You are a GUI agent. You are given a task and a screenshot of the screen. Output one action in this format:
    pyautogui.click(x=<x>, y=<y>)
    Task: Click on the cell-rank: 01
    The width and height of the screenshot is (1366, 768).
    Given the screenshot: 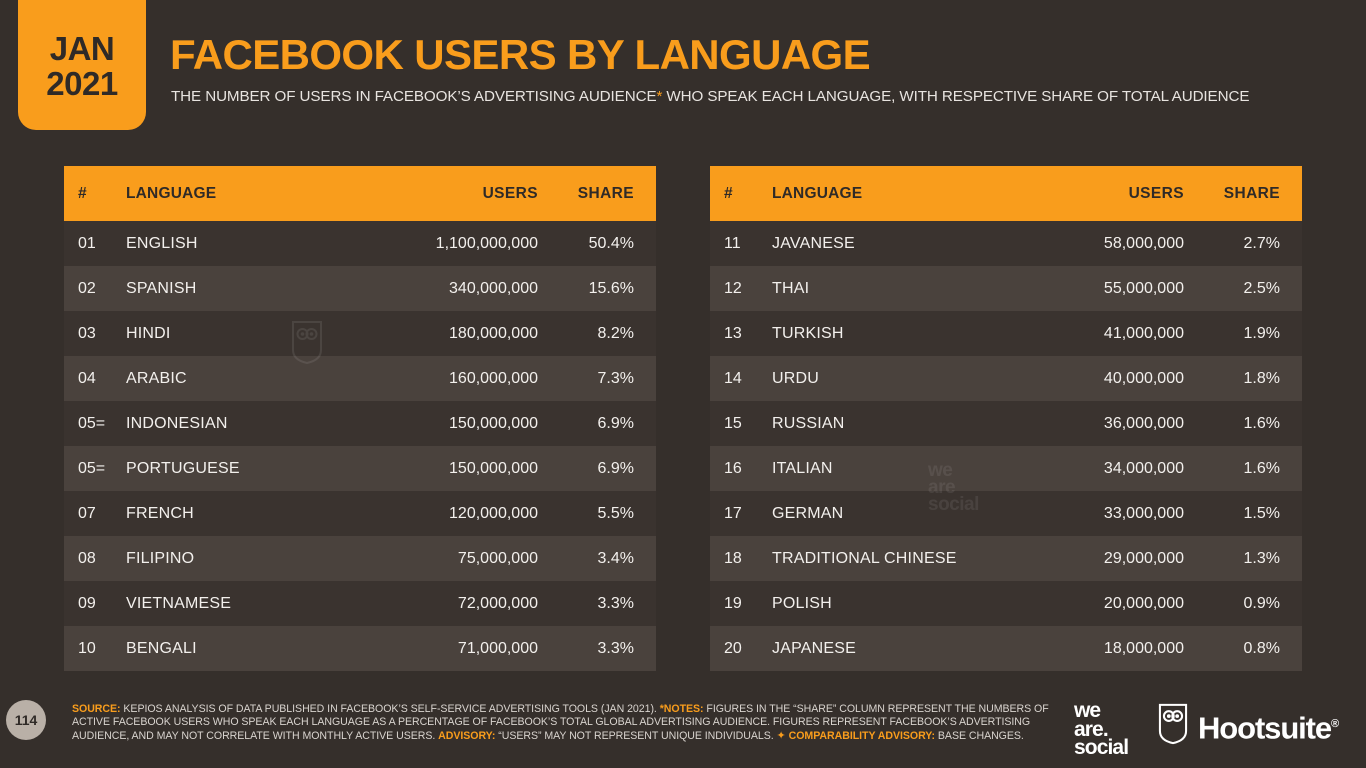 What is the action you would take?
    pyautogui.click(x=87, y=243)
    